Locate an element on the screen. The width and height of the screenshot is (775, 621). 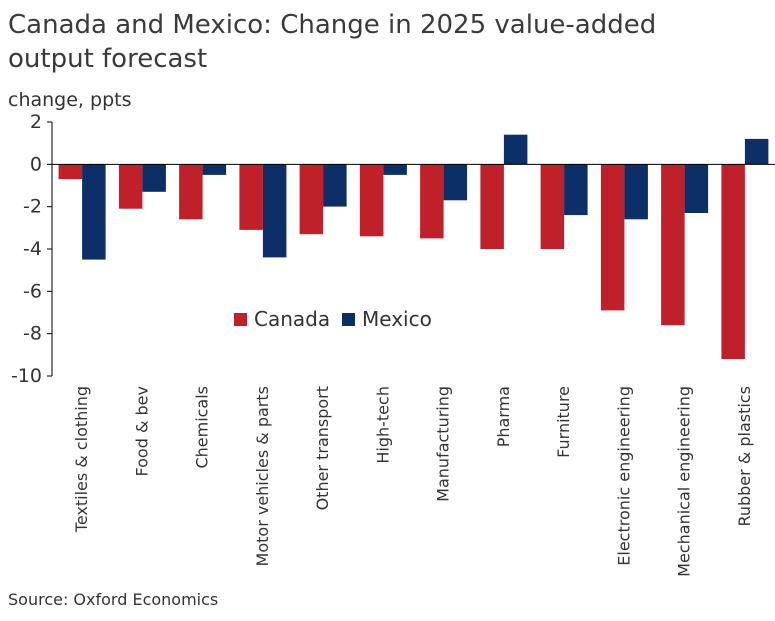
legend-label-mexico: Mexico is located at coordinates (397, 319).